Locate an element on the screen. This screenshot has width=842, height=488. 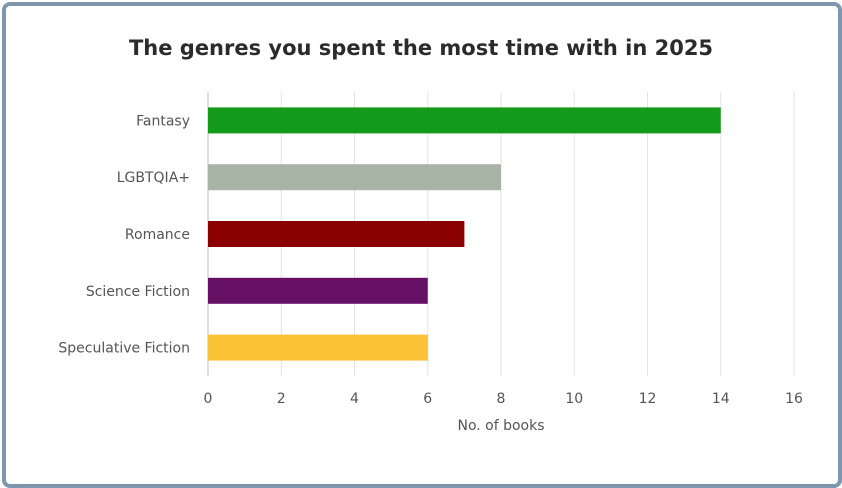
x-tick-label: 0 is located at coordinates (208, 399).